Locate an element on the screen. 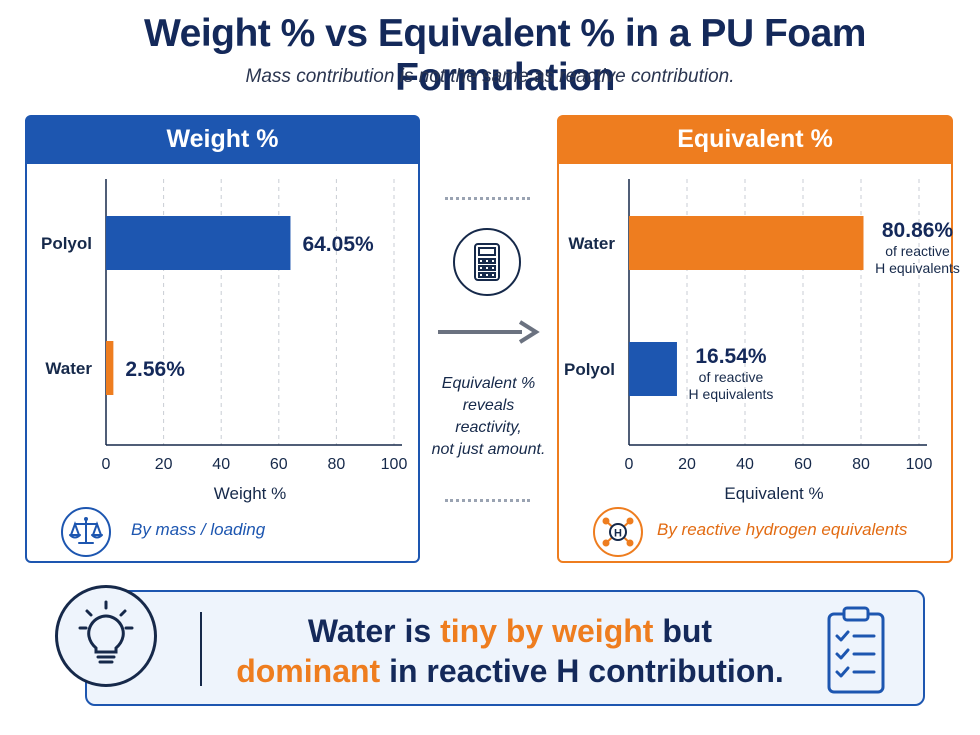 This screenshot has width=980, height=735. divider-dots-top is located at coordinates (487, 198).